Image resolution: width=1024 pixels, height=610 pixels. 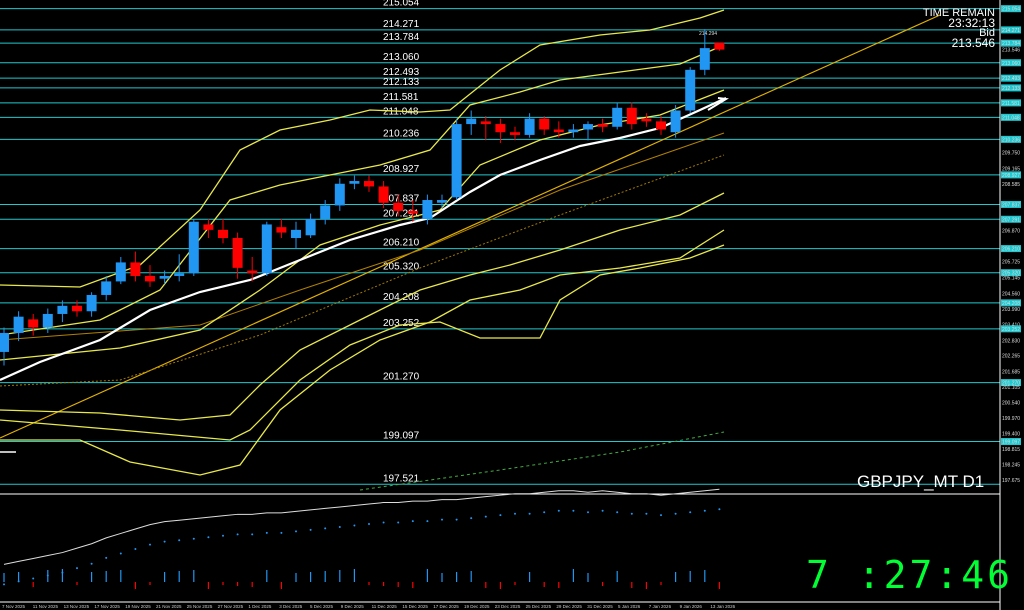 I want to click on level-label: 205.320, so click(x=401, y=267).